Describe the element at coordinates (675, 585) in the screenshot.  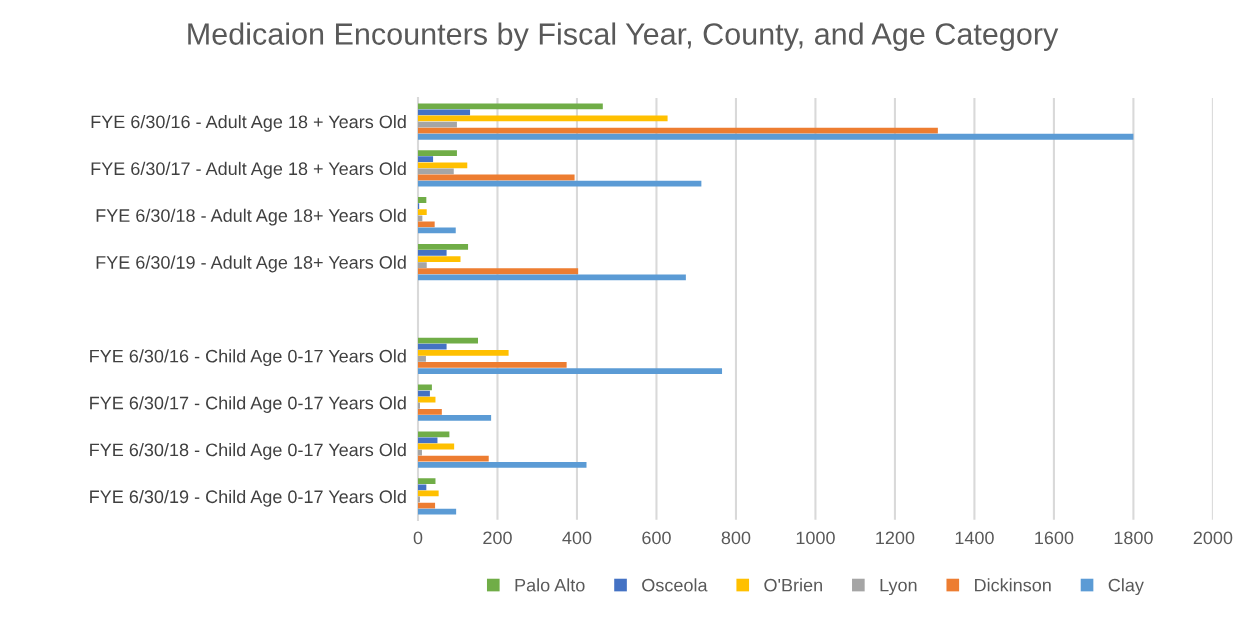
I see `legend-label: Osceola` at that location.